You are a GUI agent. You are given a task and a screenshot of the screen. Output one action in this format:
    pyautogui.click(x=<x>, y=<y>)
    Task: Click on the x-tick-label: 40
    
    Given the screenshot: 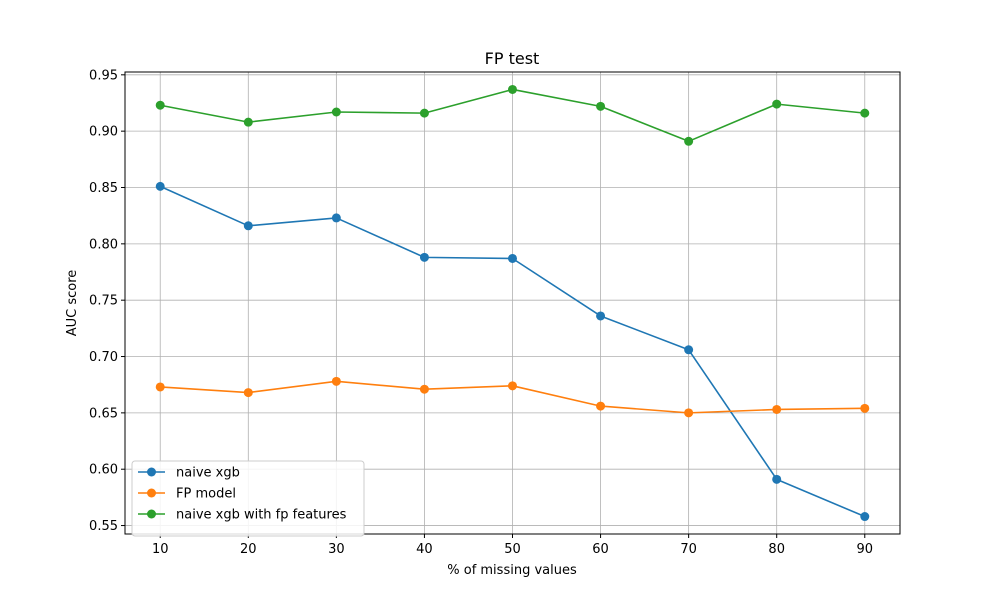 What is the action you would take?
    pyautogui.click(x=424, y=549)
    